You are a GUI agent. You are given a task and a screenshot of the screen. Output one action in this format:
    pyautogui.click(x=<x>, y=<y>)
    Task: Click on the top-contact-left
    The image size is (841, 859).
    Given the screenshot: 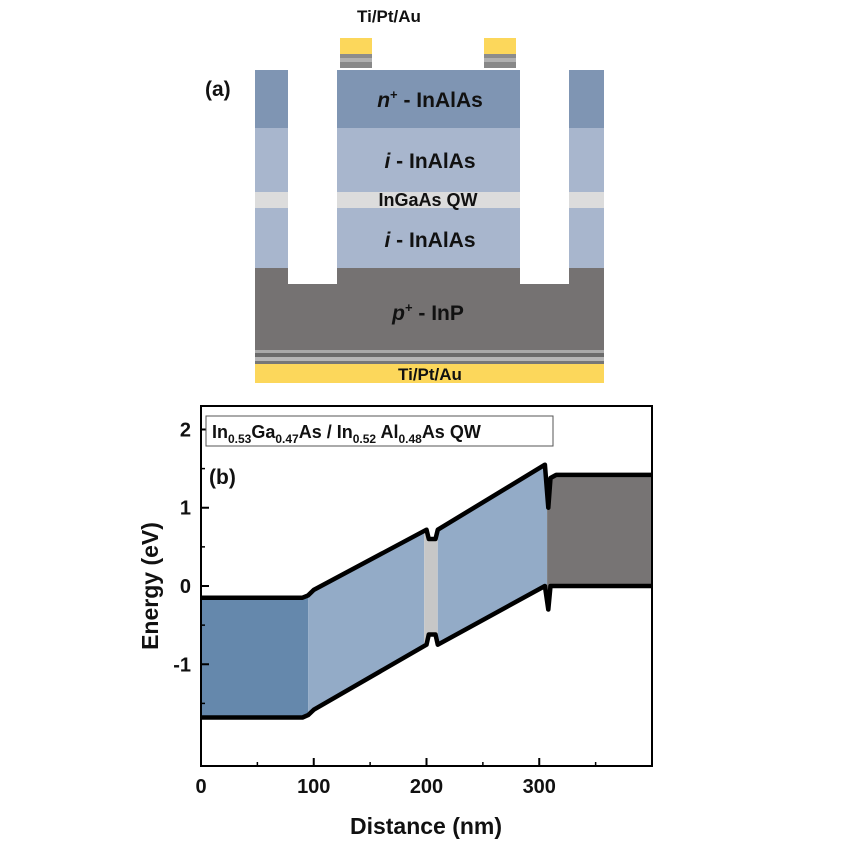 What is the action you would take?
    pyautogui.click(x=356, y=53)
    